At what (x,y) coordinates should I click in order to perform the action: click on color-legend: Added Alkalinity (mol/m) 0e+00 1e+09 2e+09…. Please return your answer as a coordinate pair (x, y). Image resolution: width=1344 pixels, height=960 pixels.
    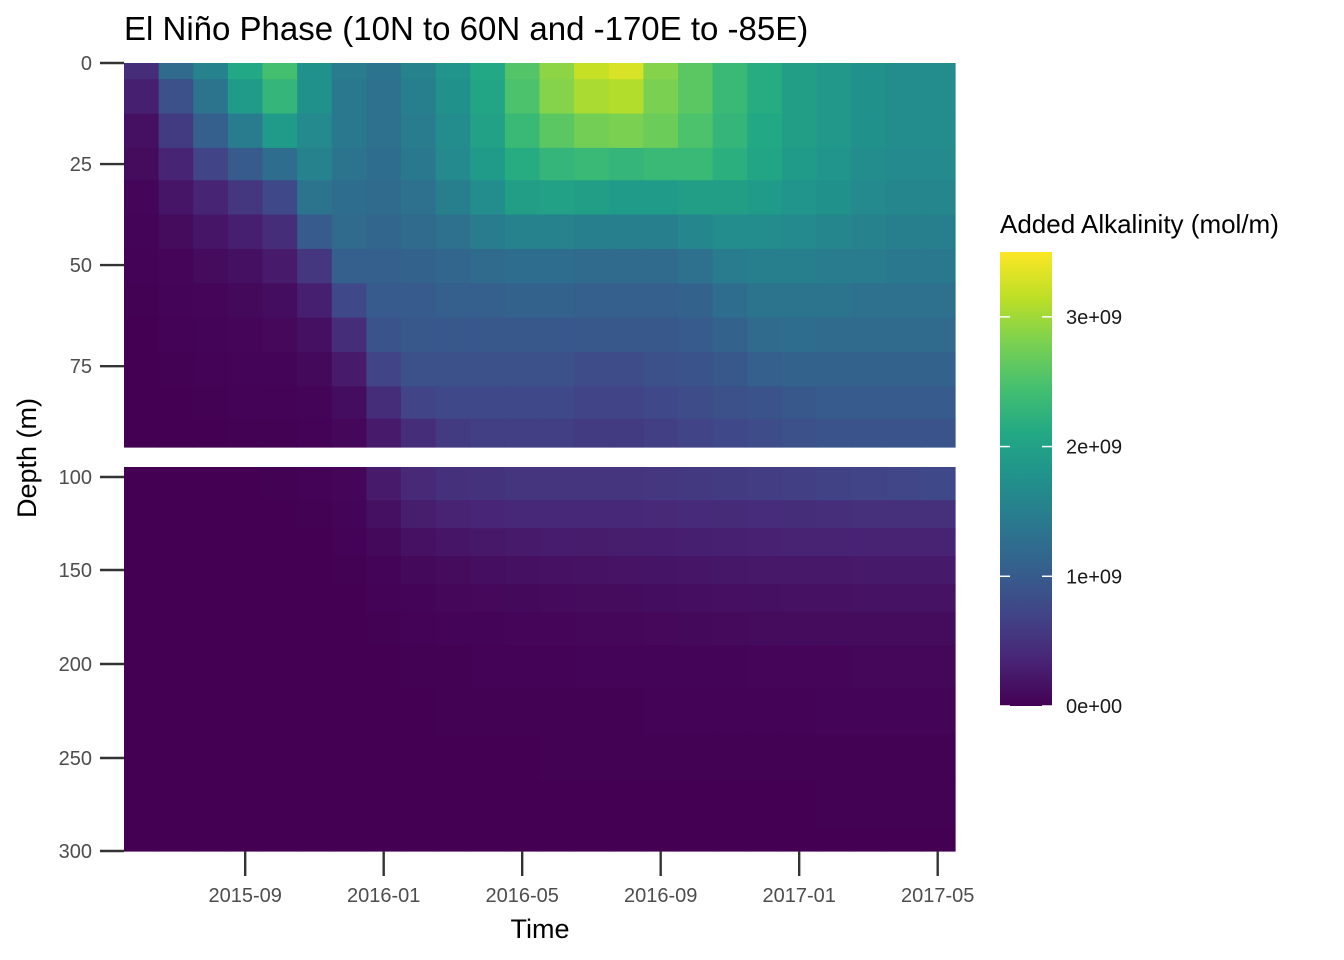
    Looking at the image, I should click on (1139, 463).